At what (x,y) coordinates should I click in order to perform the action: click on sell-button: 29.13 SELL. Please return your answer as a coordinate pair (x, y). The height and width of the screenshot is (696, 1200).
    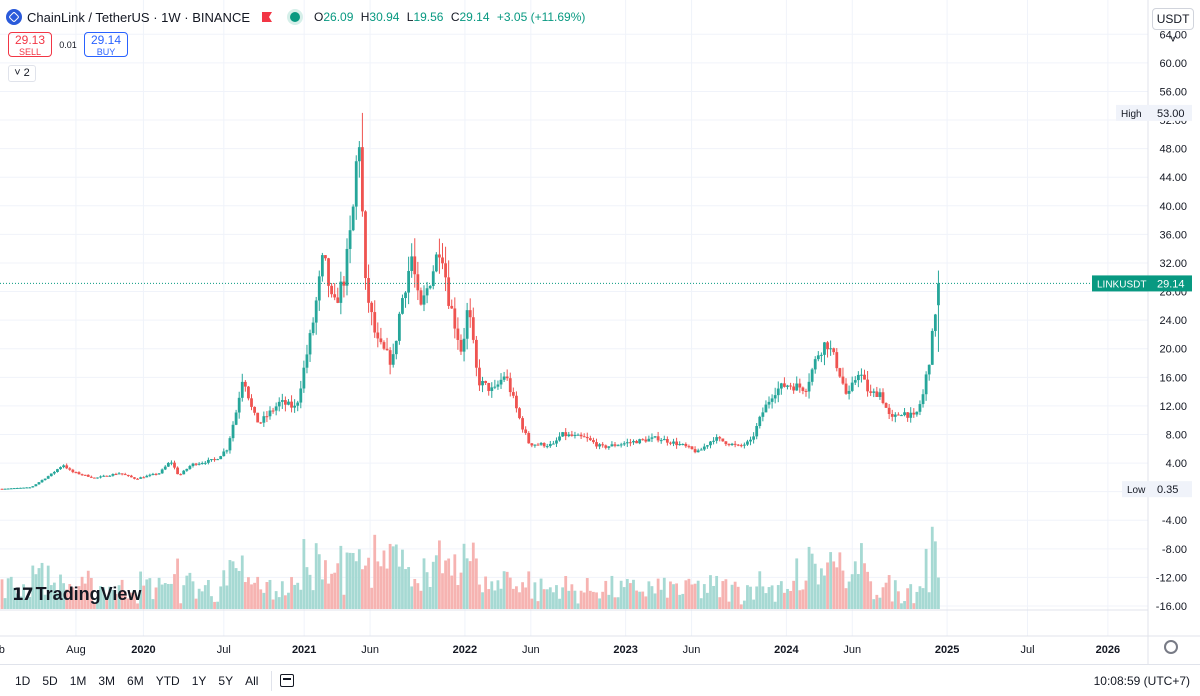
    Looking at the image, I should click on (30, 44).